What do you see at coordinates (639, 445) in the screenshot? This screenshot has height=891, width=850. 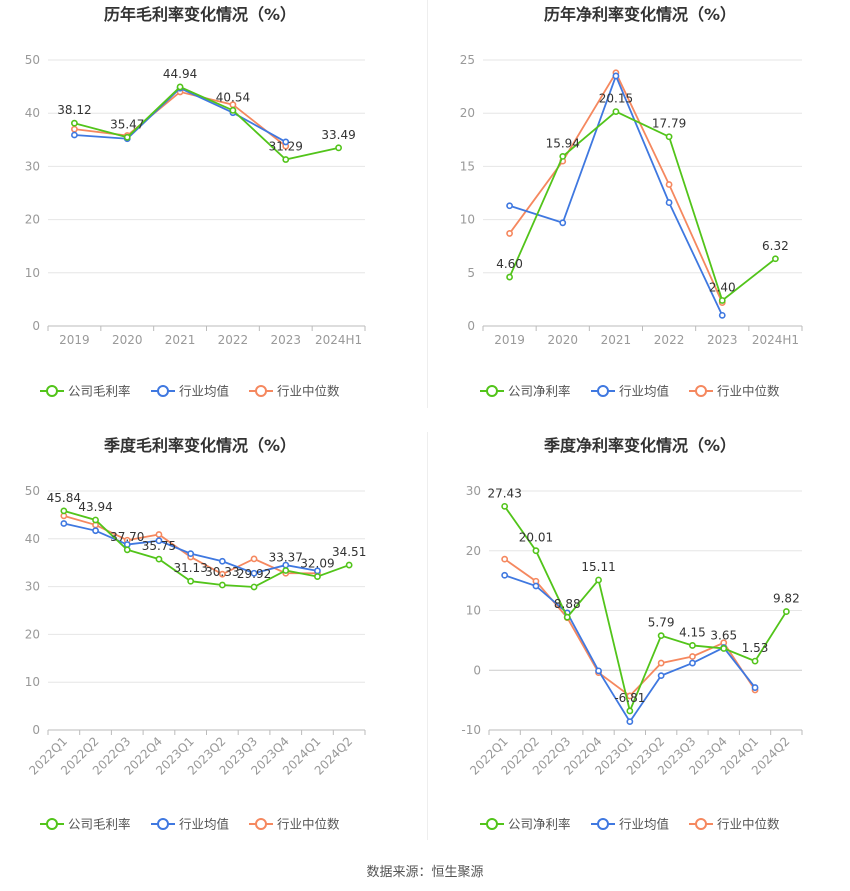 I see `chart-title: 季度净利率变化情况（%）` at bounding box center [639, 445].